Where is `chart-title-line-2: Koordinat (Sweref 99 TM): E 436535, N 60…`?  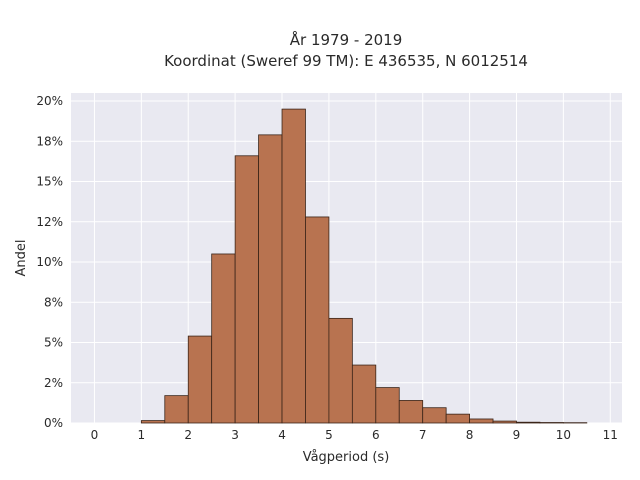
chart-title-line-2: Koordinat (Sweref 99 TM): E 436535, N 60… is located at coordinates (346, 61).